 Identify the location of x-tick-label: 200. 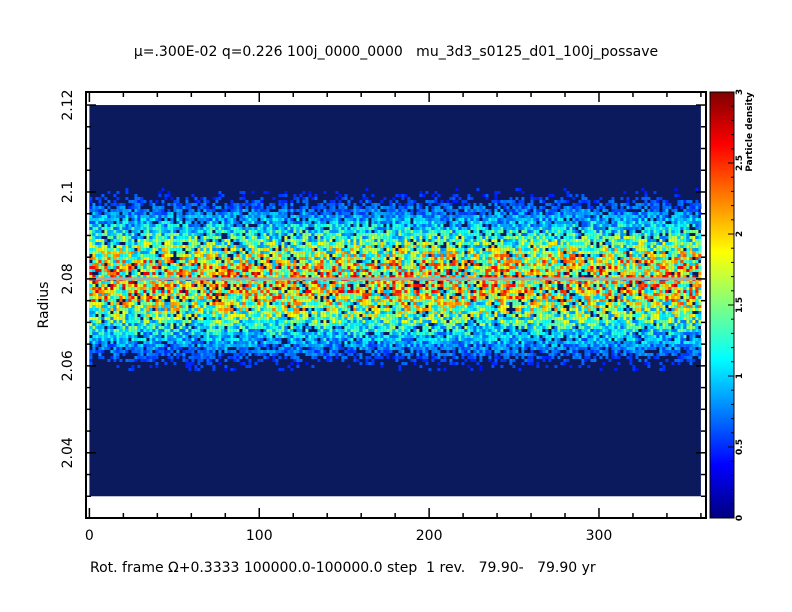
(429, 536).